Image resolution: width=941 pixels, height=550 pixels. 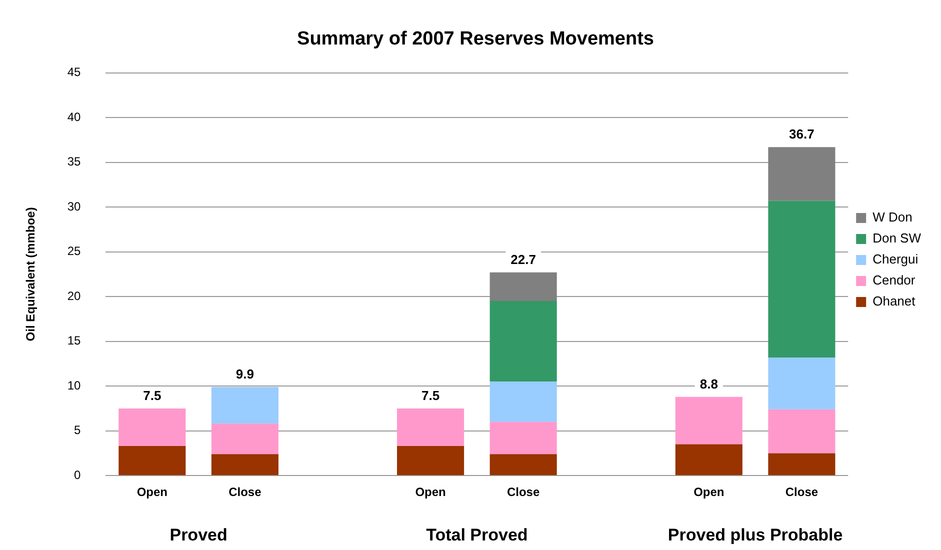 What do you see at coordinates (523, 259) in the screenshot?
I see `total-label: 22.7` at bounding box center [523, 259].